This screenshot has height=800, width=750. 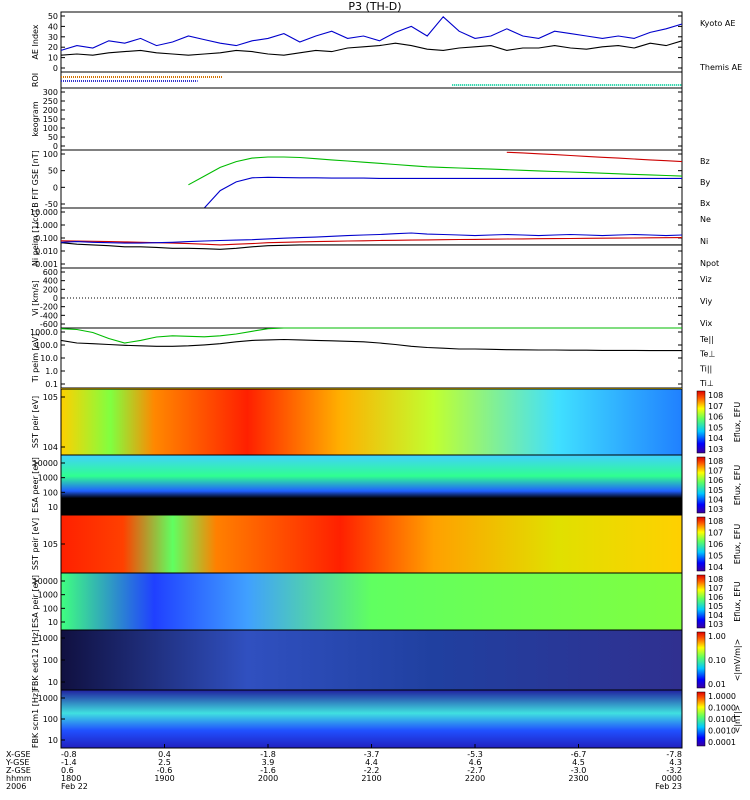 I want to click on xaxis-tick-z: -3.0, so click(x=579, y=770).